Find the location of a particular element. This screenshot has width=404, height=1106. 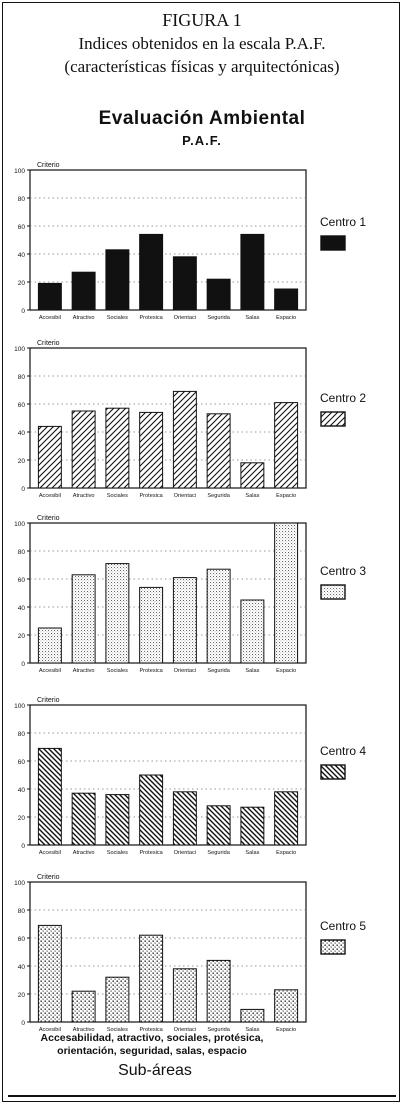

legend-label: Centro 3 is located at coordinates (343, 571).